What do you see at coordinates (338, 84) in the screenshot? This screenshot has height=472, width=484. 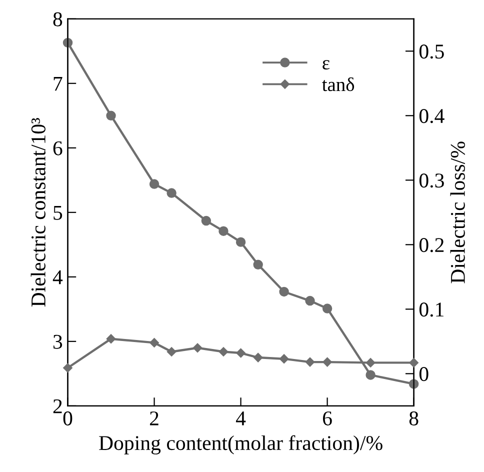 I see `legend-label: tanδ` at bounding box center [338, 84].